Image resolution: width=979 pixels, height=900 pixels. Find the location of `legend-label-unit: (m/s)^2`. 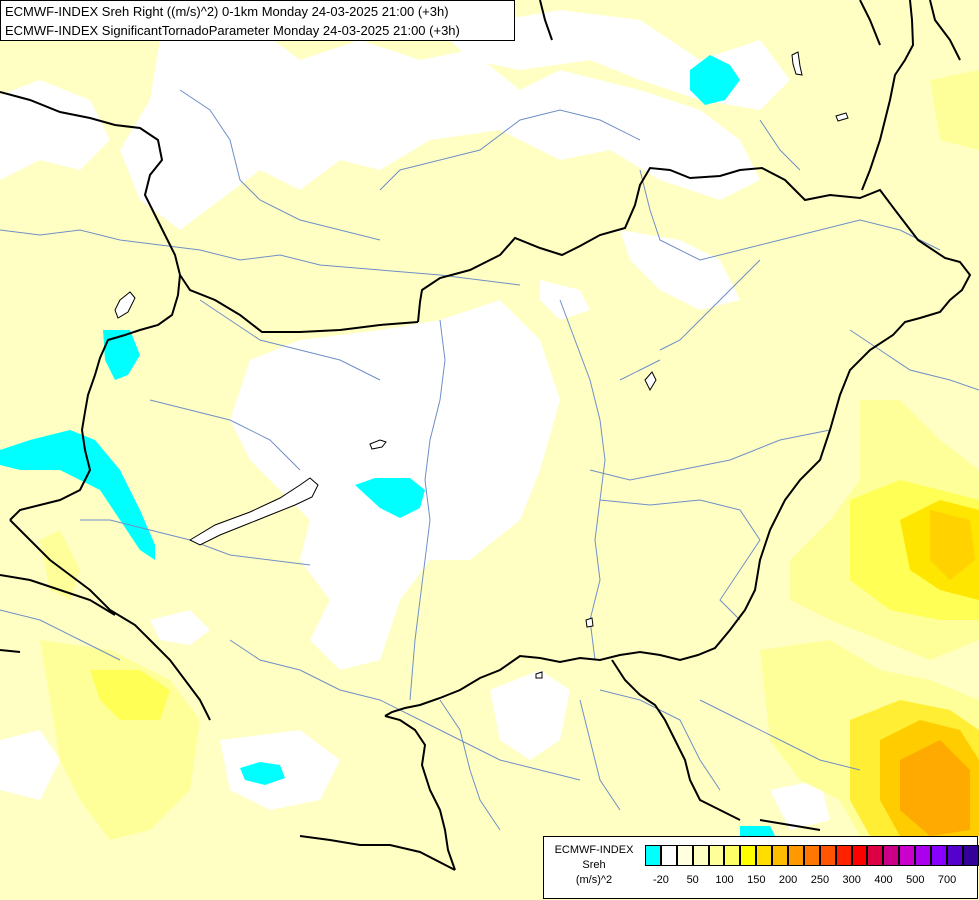

legend-label-unit: (m/s)^2 is located at coordinates (594, 880).